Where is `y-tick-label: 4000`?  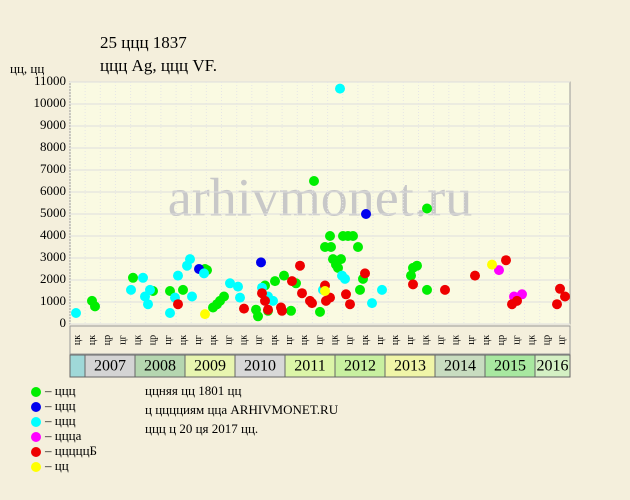
y-tick-label: 4000 is located at coordinates (53, 234).